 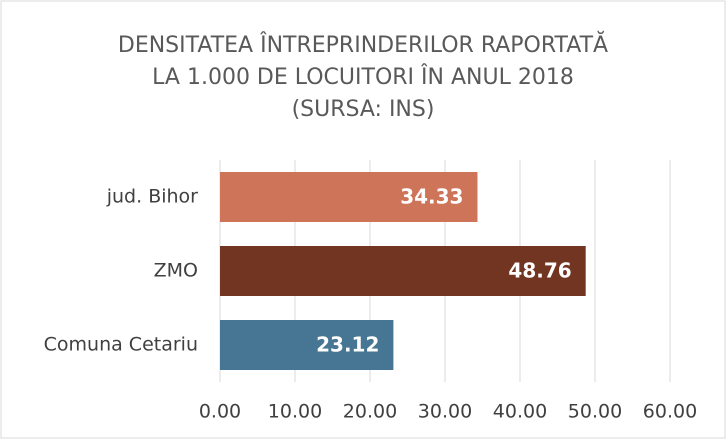 I want to click on data-label: 34.33, so click(x=431, y=197).